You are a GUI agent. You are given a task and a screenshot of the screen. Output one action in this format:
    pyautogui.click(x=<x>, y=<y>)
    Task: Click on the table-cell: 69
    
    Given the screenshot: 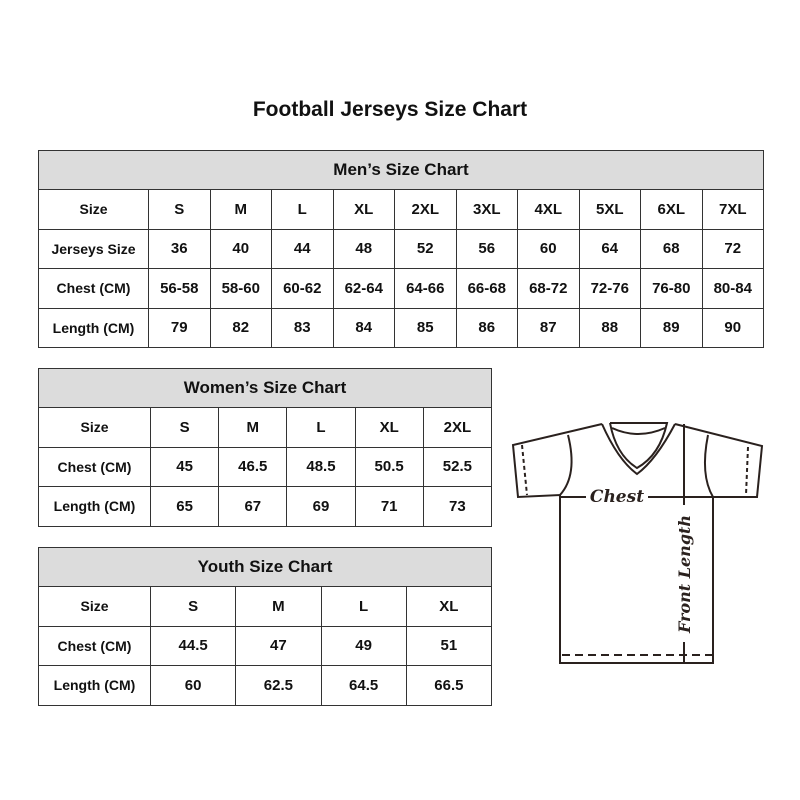 What is the action you would take?
    pyautogui.click(x=321, y=506)
    